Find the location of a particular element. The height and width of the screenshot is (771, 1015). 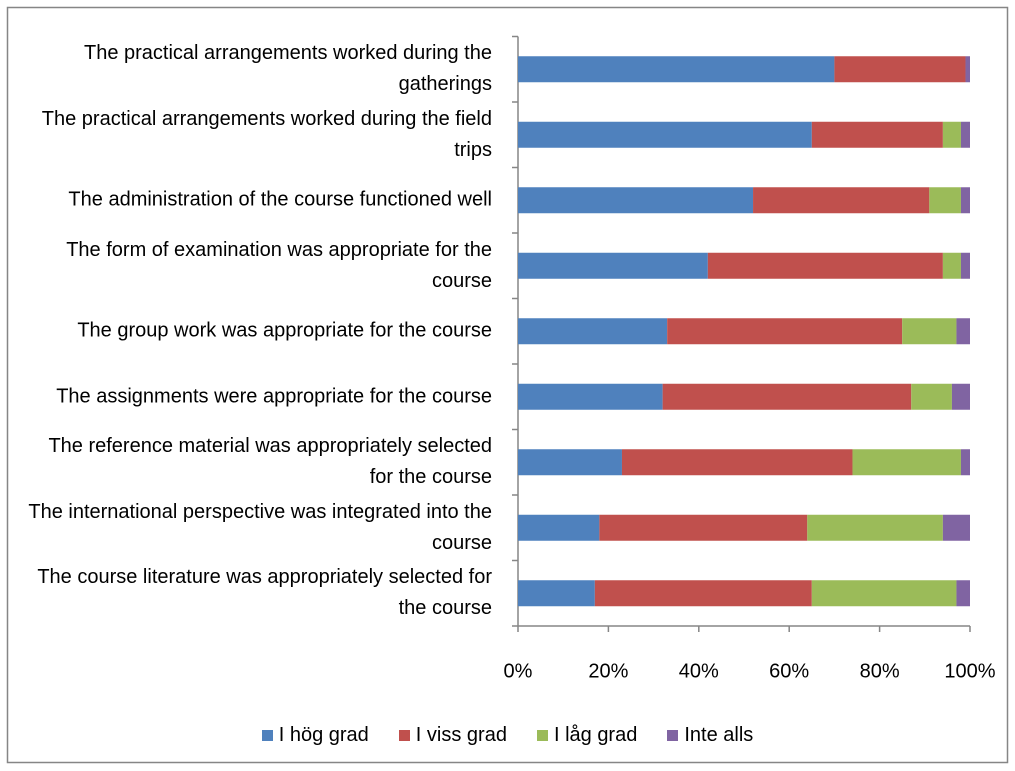

legend-item: I hög grad is located at coordinates (315, 735).